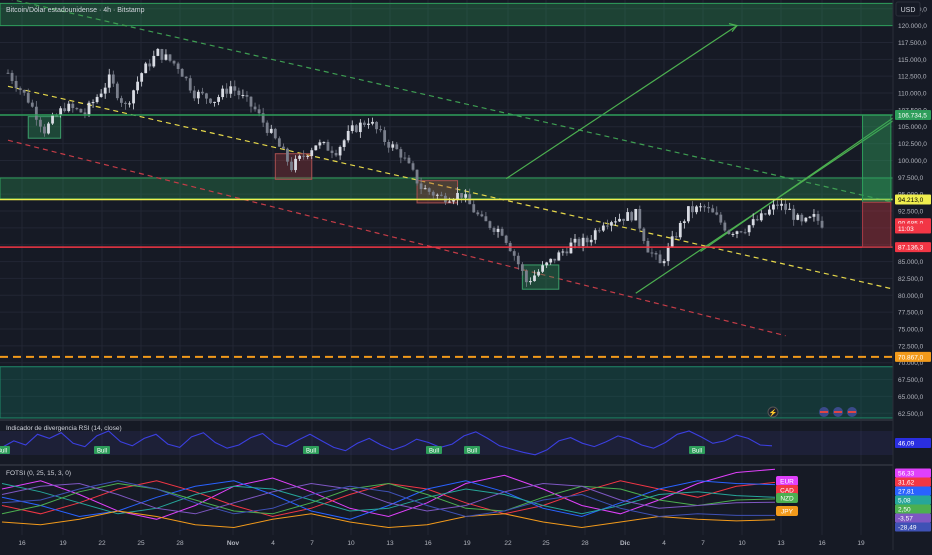 The width and height of the screenshot is (932, 555). I want to click on x-tick-label: 10, so click(742, 543).